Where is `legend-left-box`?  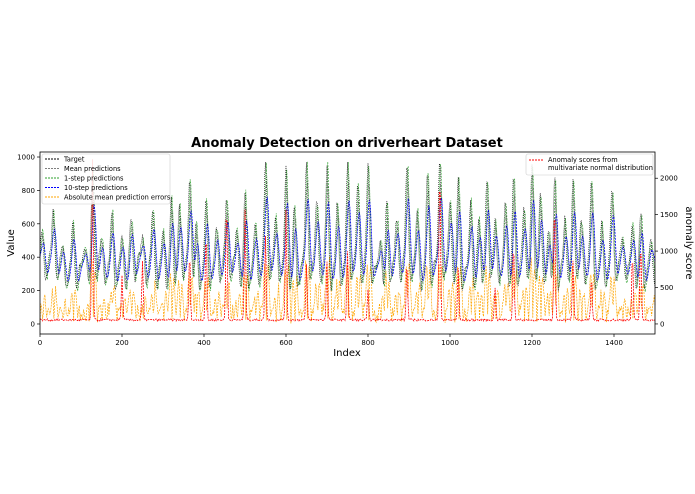
legend-left-box is located at coordinates (106, 179).